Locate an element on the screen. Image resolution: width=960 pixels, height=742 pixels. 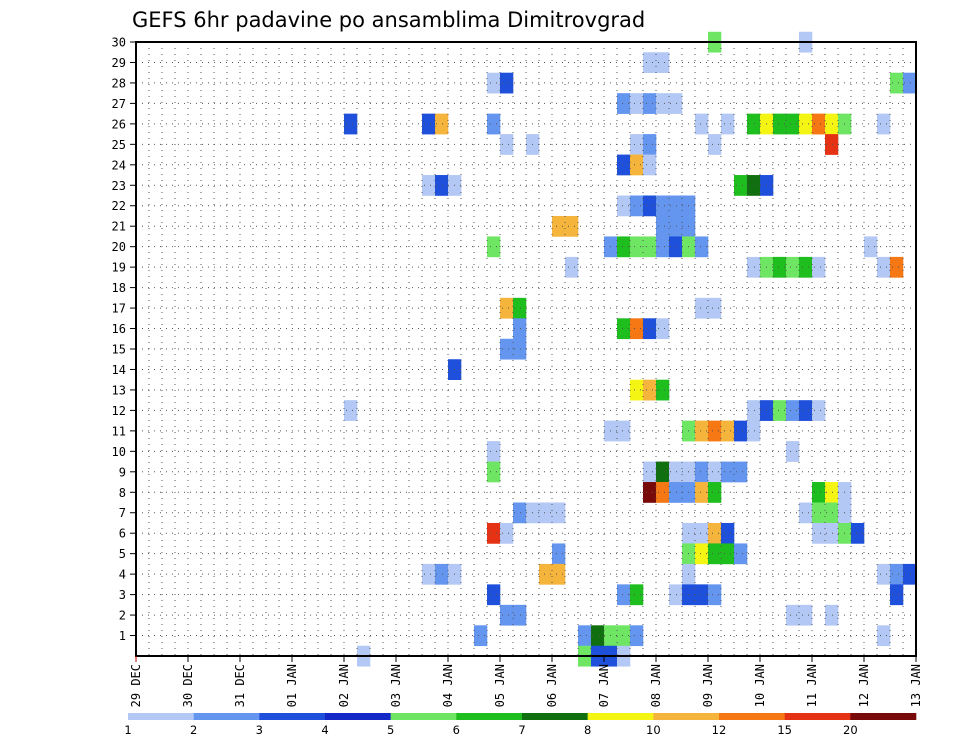
legend-label: 2 is located at coordinates (193, 730).